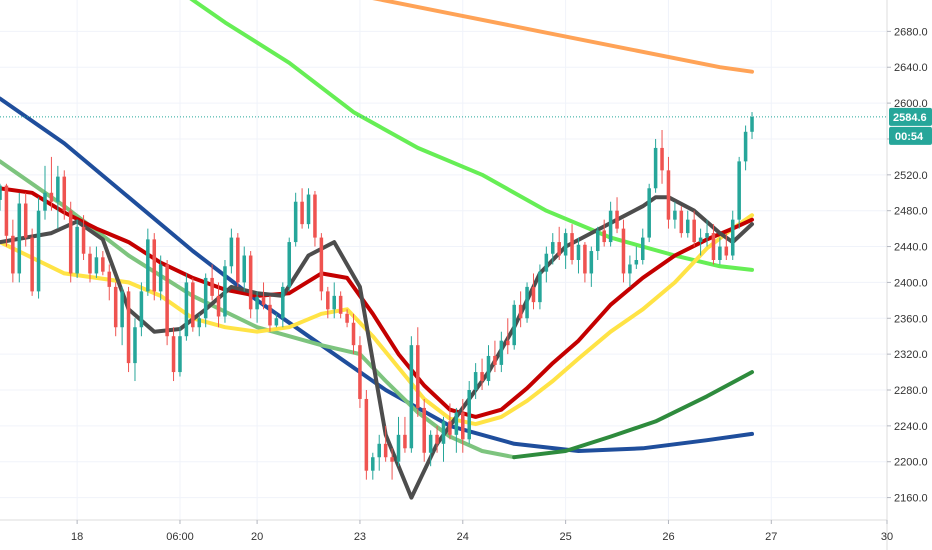  I want to click on time-axis: 18 06:00 20 23 24 25 26 27 30, so click(482, 531).